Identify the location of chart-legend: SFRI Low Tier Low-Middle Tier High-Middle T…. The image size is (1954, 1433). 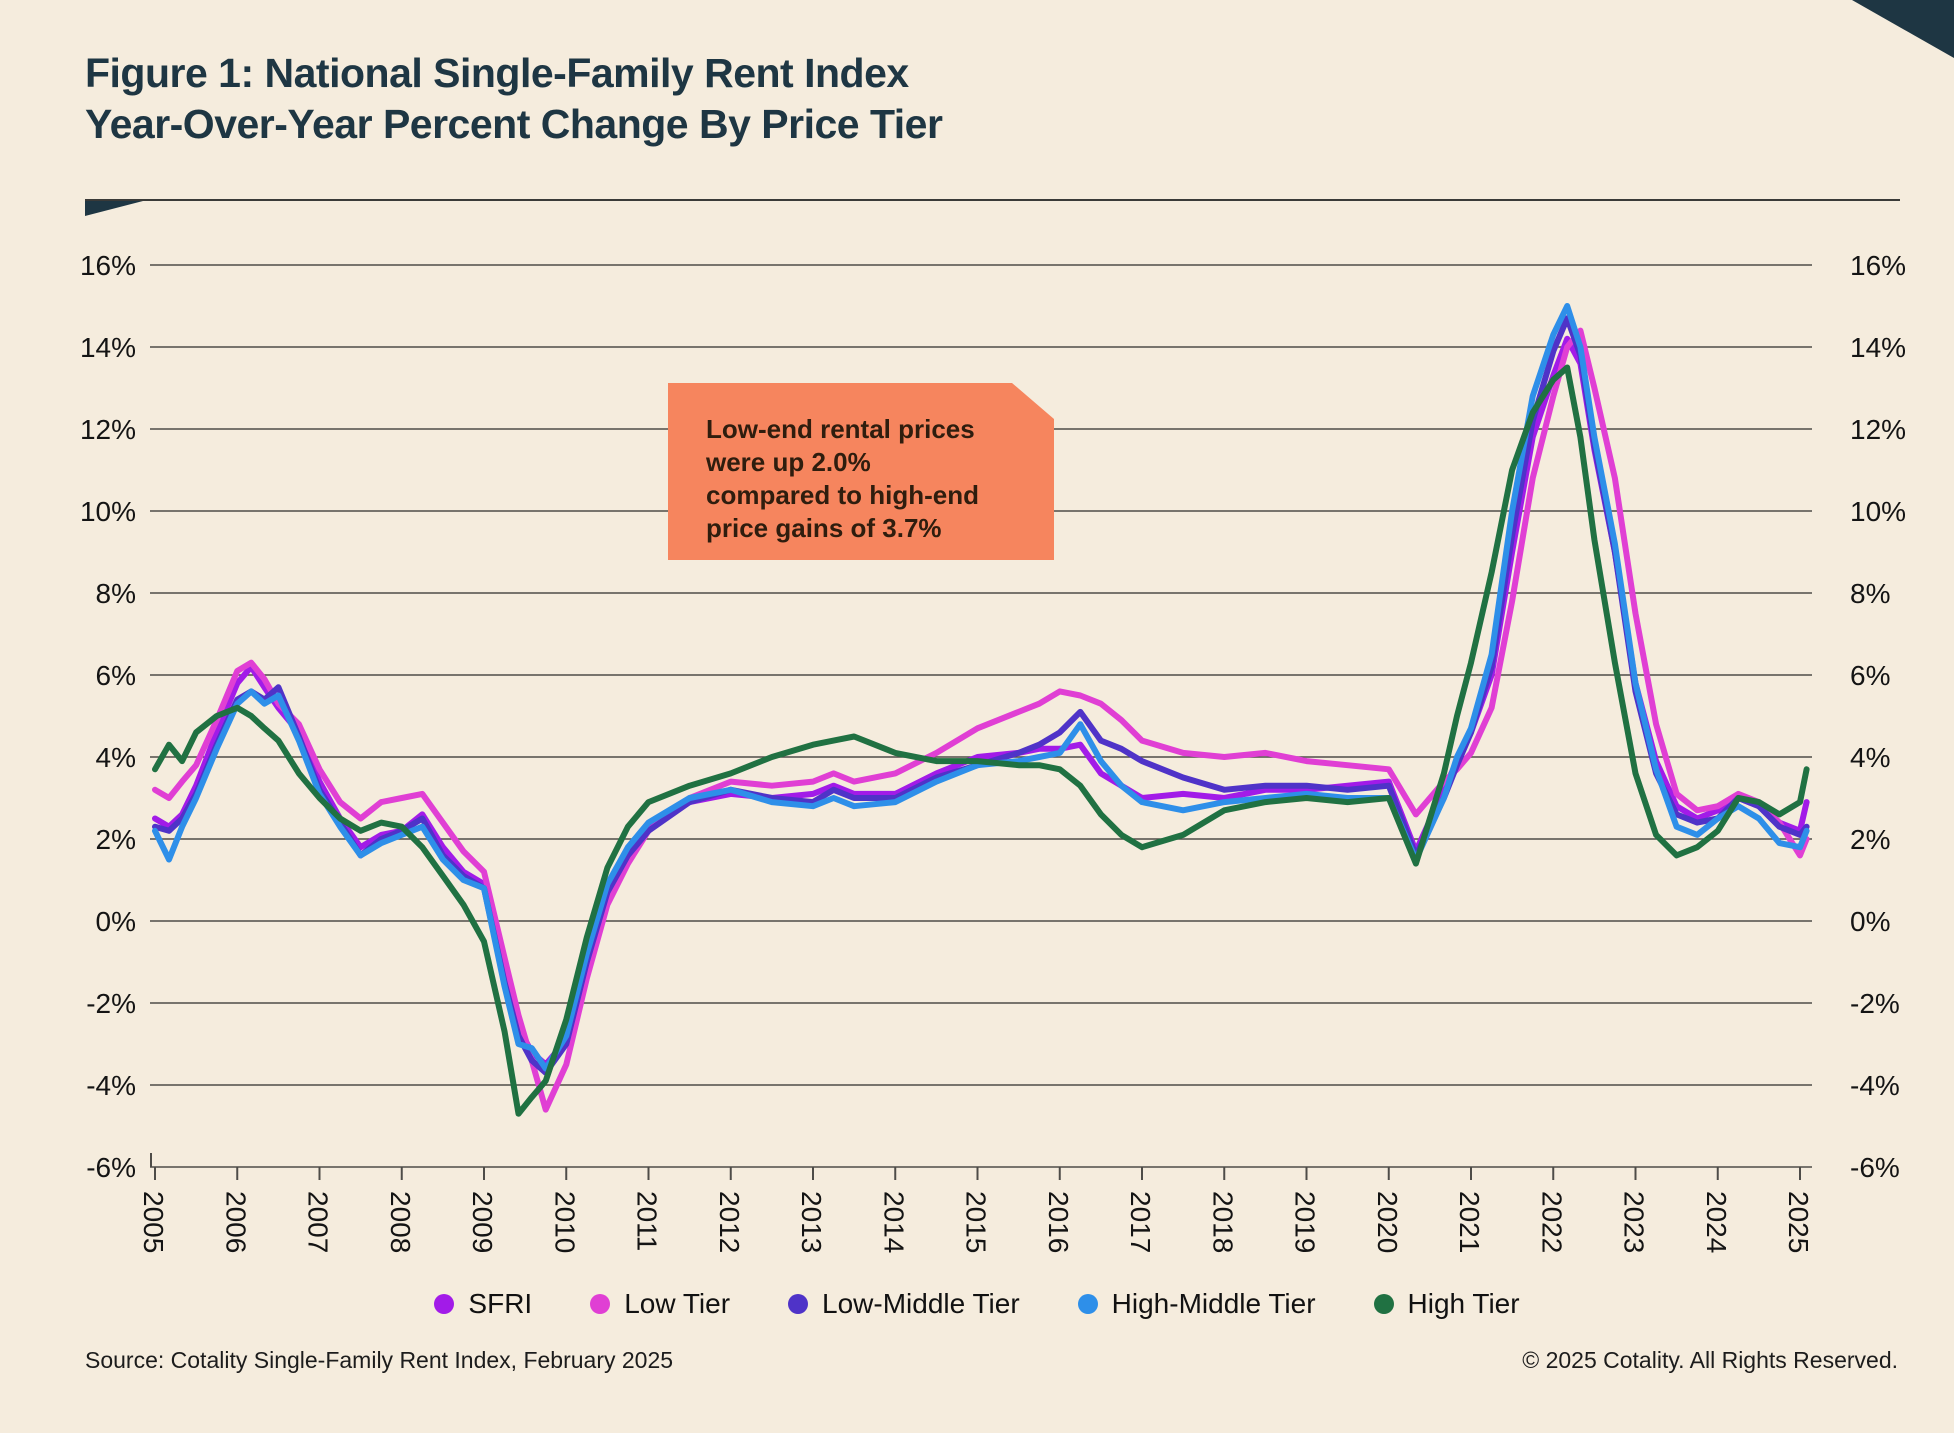
(977, 1304).